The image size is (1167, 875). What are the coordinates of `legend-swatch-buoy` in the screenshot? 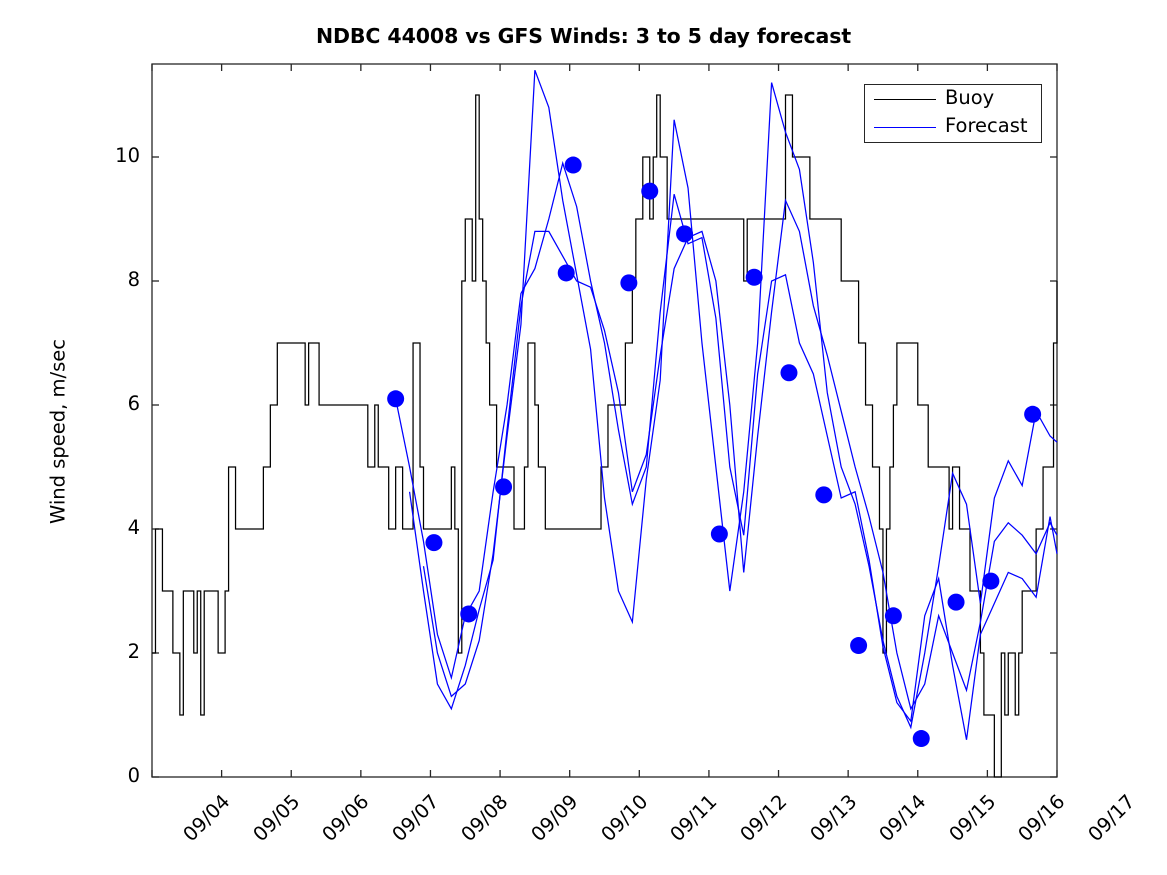 It's located at (905, 99).